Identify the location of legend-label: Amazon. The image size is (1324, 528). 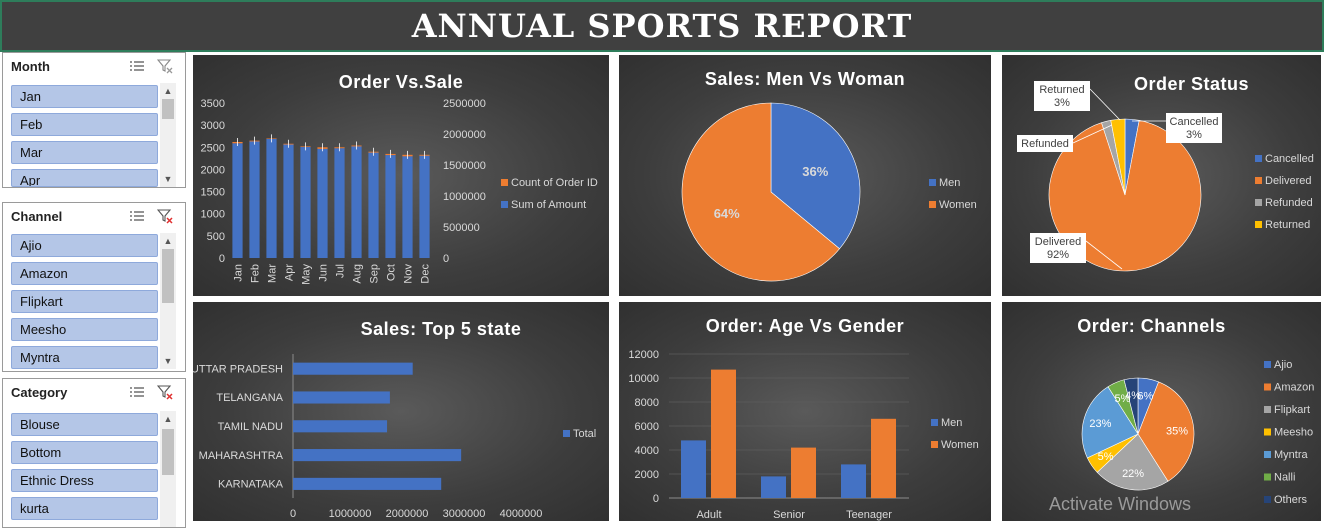
(1294, 388).